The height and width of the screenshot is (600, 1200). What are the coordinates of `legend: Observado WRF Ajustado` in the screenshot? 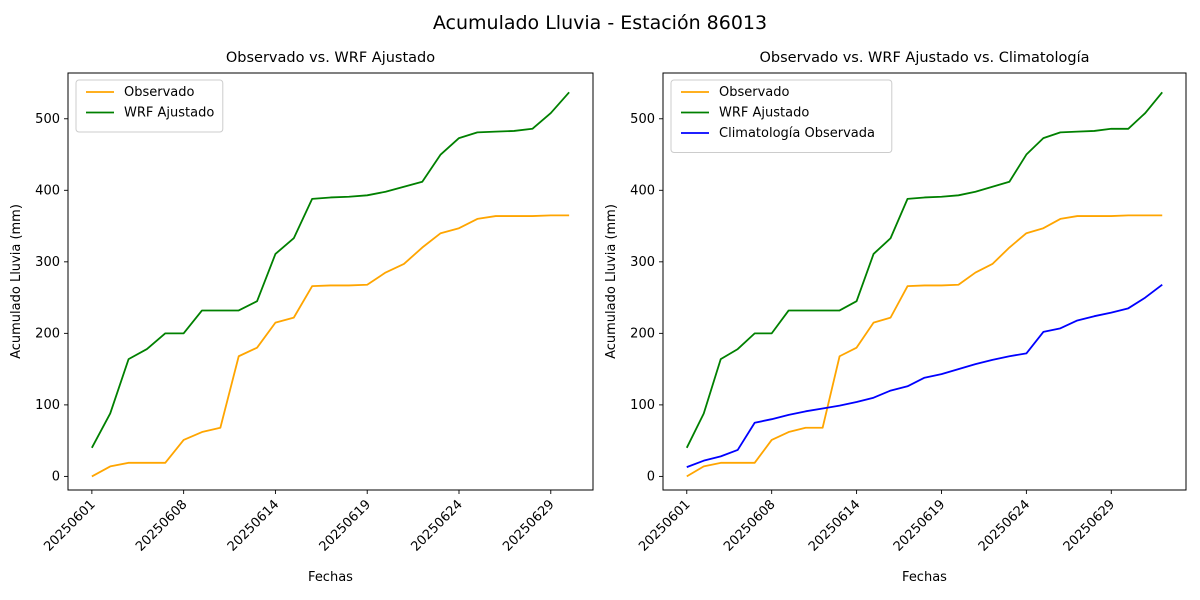 It's located at (149, 106).